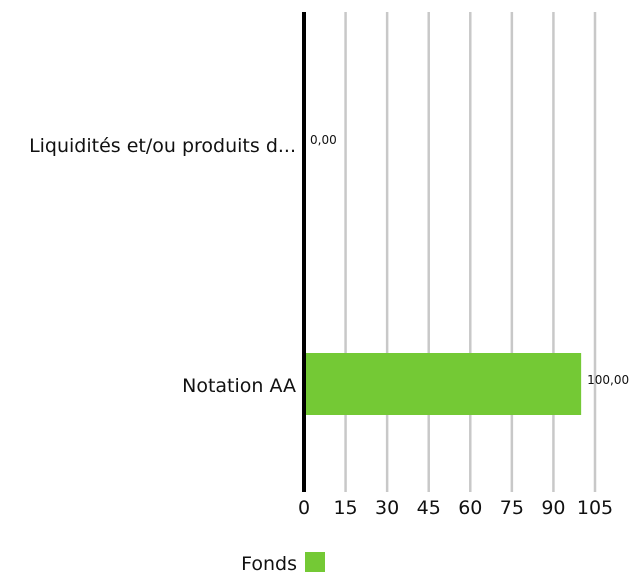 This screenshot has width=633, height=572. I want to click on x-tick-label-0: 0, so click(304, 508).